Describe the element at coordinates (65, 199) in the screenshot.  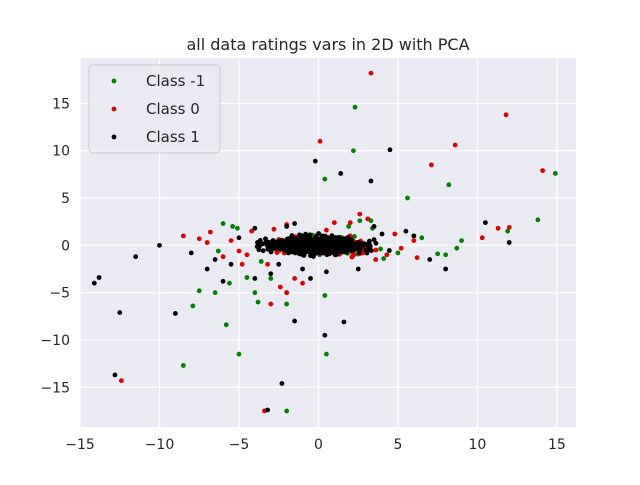
I see `y-tick-label: 5` at that location.